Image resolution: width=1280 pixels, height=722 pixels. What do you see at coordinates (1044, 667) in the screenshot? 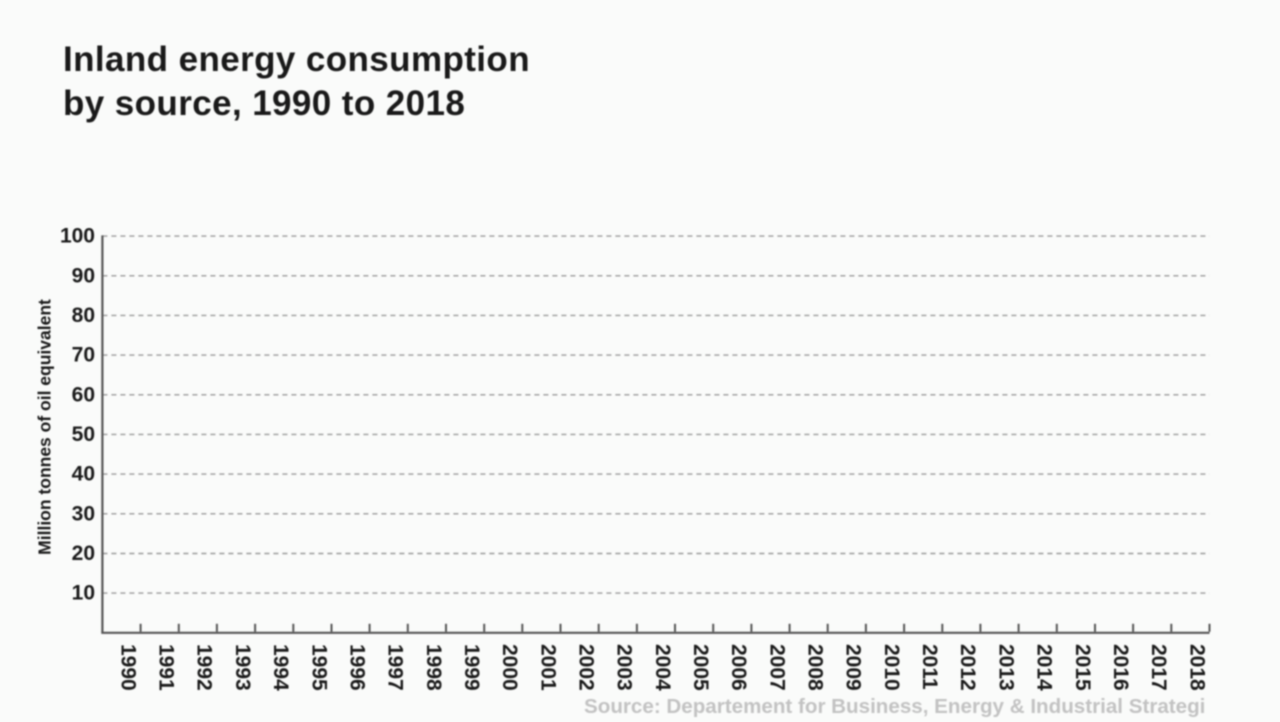
I see `svg-text: 2014` at bounding box center [1044, 667].